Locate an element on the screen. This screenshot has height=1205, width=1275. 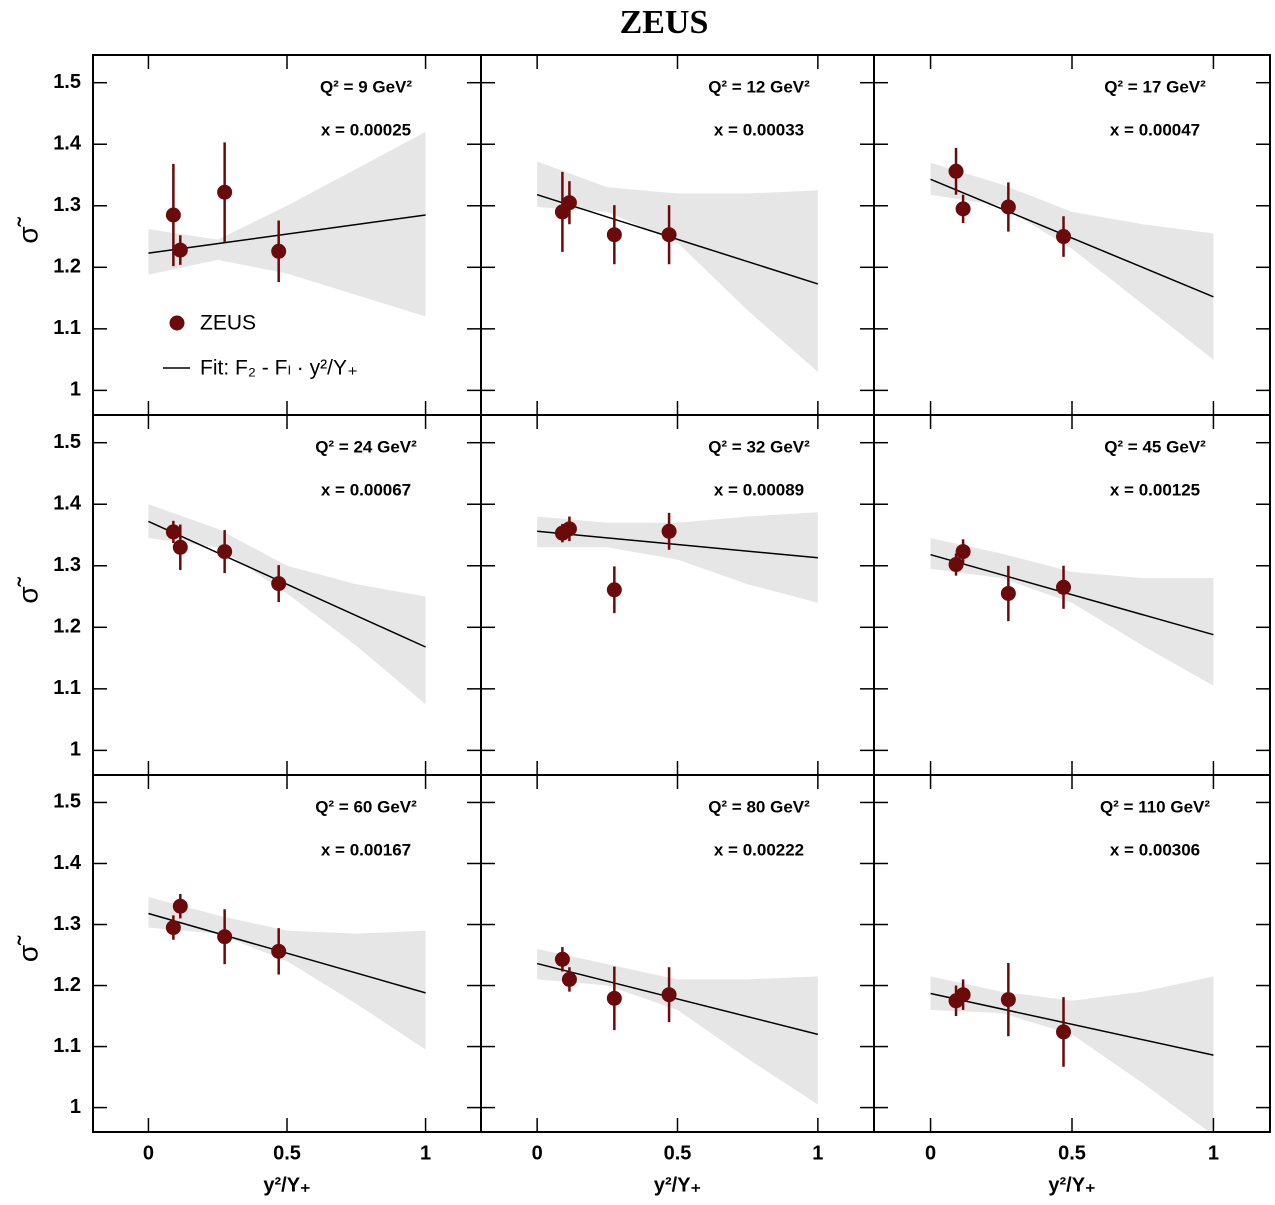
annotation: x = 0.00125 is located at coordinates (1155, 489).